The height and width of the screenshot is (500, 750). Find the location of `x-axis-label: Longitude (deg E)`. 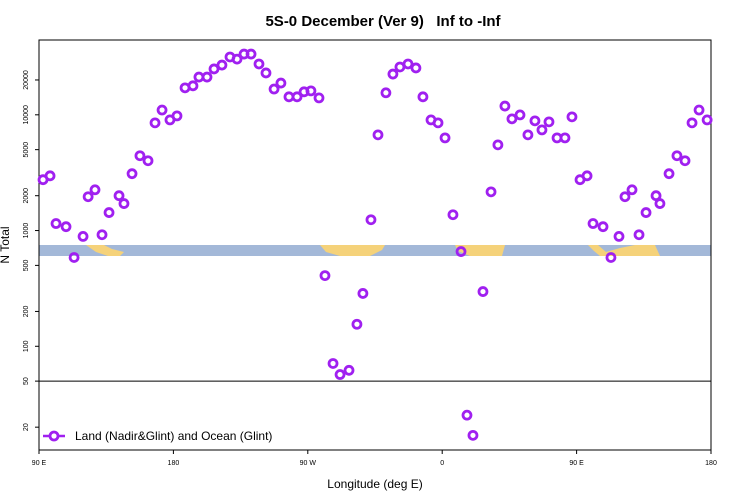

x-axis-label: Longitude (deg E) is located at coordinates (374, 484).